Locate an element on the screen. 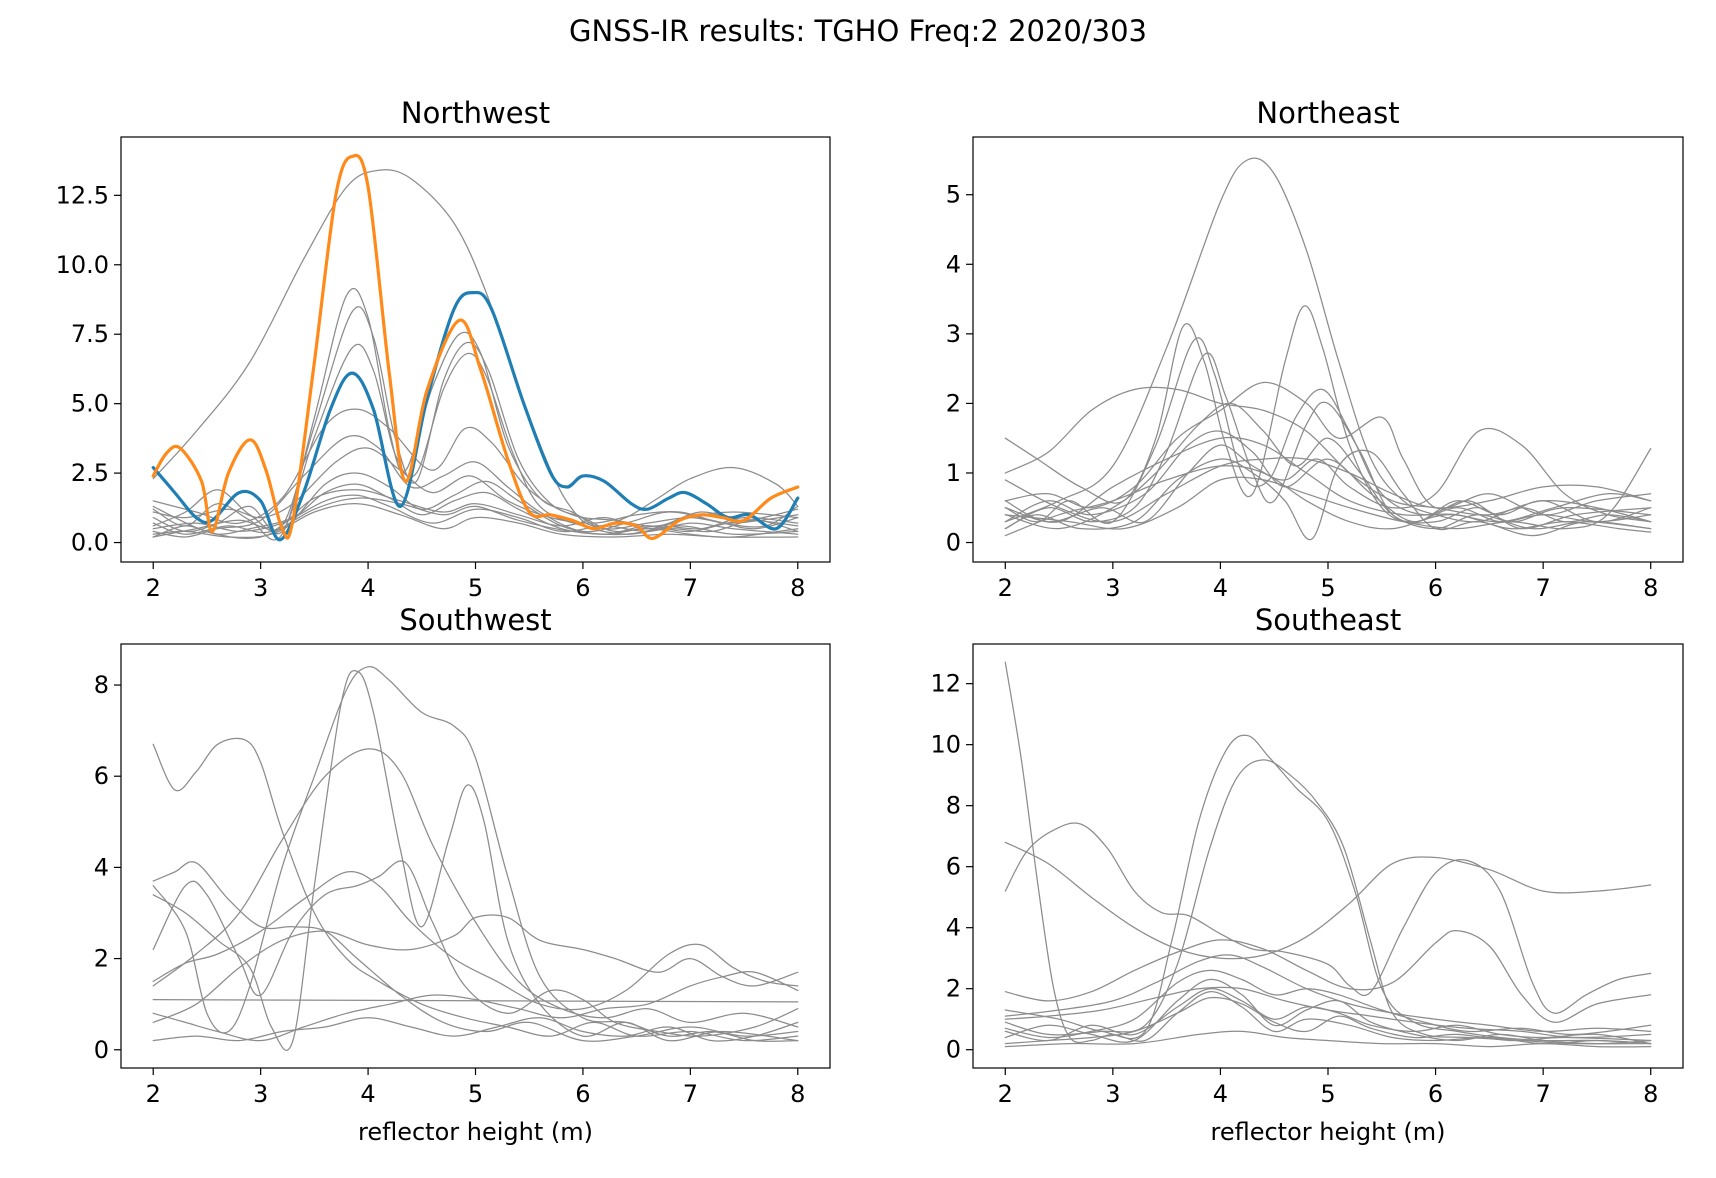 The width and height of the screenshot is (1716, 1178). axes-frame is located at coordinates (475, 856).